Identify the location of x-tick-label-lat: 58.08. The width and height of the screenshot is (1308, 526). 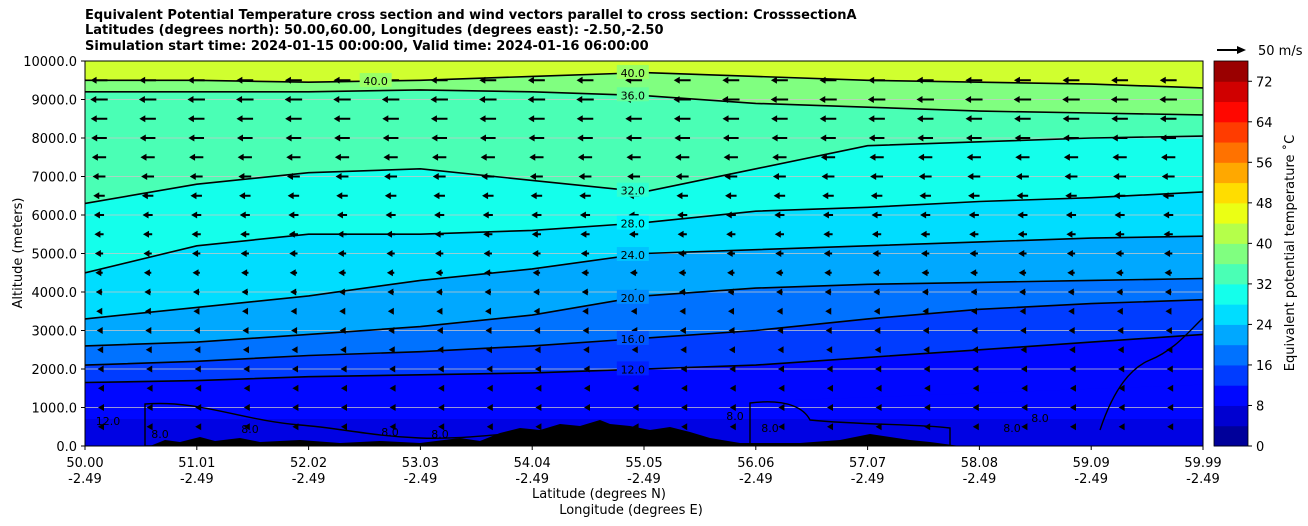
(979, 463).